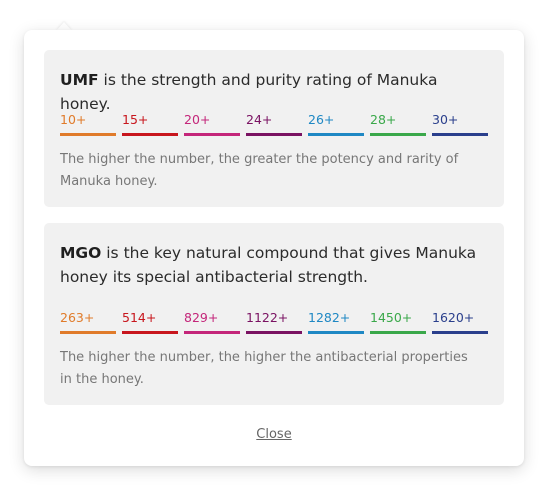  Describe the element at coordinates (201, 317) in the screenshot. I see `mgo-scale-label: 829+` at that location.